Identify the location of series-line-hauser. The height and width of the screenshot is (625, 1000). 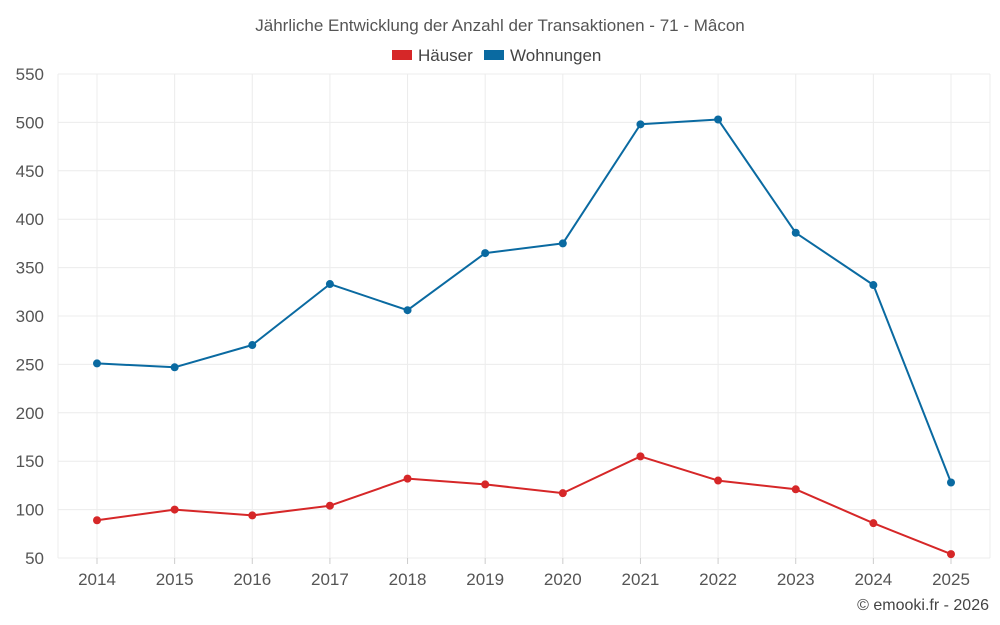
(524, 505).